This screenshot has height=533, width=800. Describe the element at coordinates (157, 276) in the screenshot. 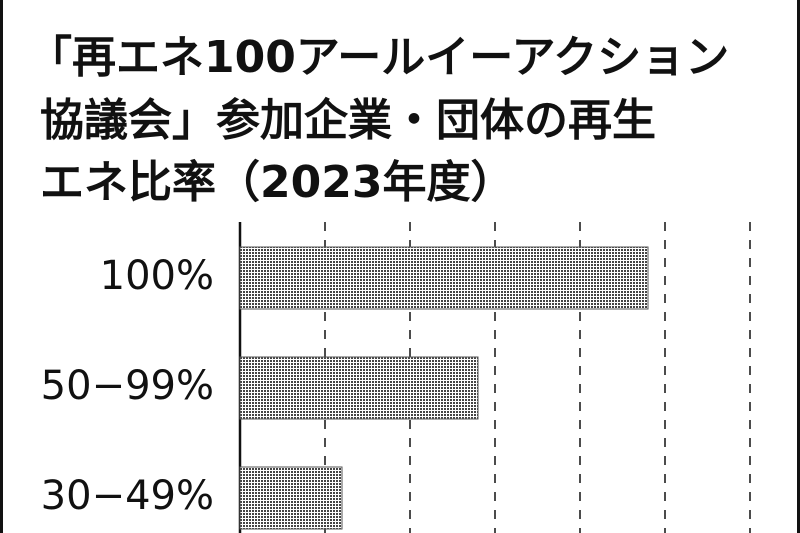

I see `y-tick-label: 100%` at that location.